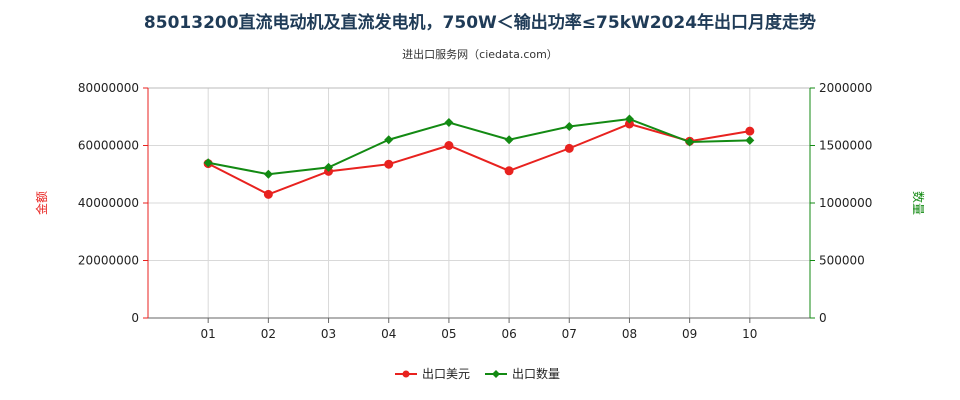 The image size is (960, 400). Describe the element at coordinates (208, 334) in the screenshot. I see `x-axis-tick-label: 01` at that location.